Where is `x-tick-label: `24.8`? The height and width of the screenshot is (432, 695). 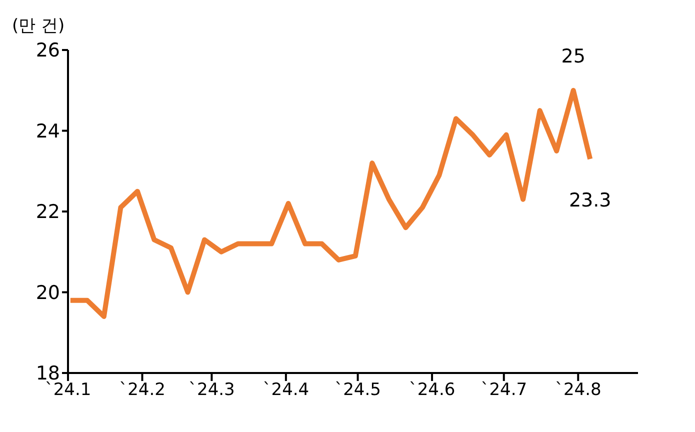 x-tick-label: `24.8 is located at coordinates (578, 390).